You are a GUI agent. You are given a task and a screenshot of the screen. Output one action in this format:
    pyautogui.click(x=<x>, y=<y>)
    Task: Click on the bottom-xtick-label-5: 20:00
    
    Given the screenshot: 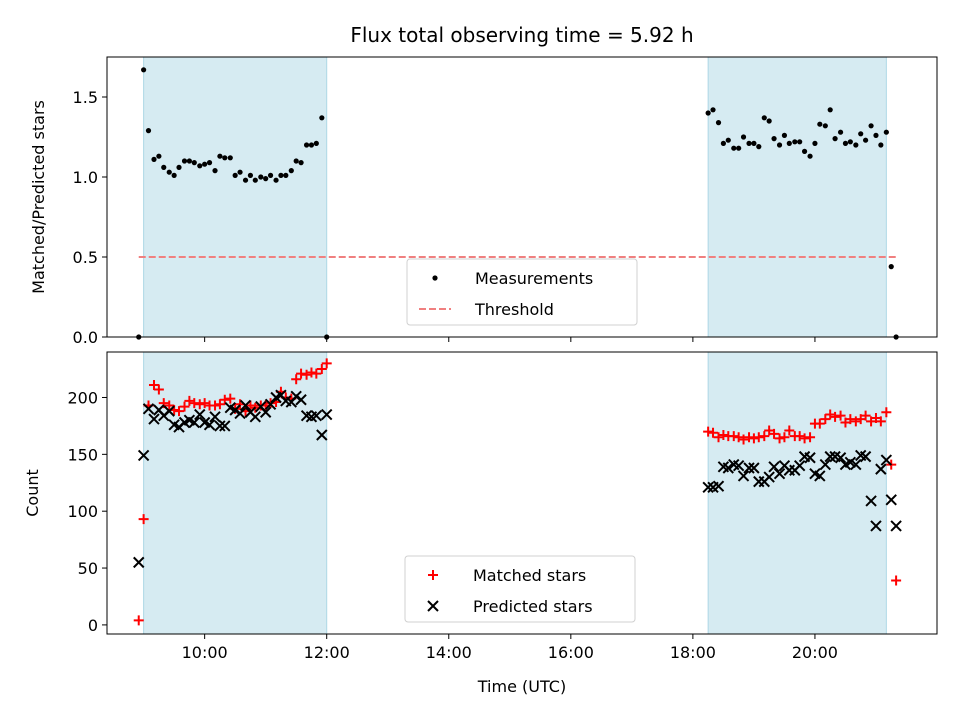 What is the action you would take?
    pyautogui.click(x=815, y=652)
    